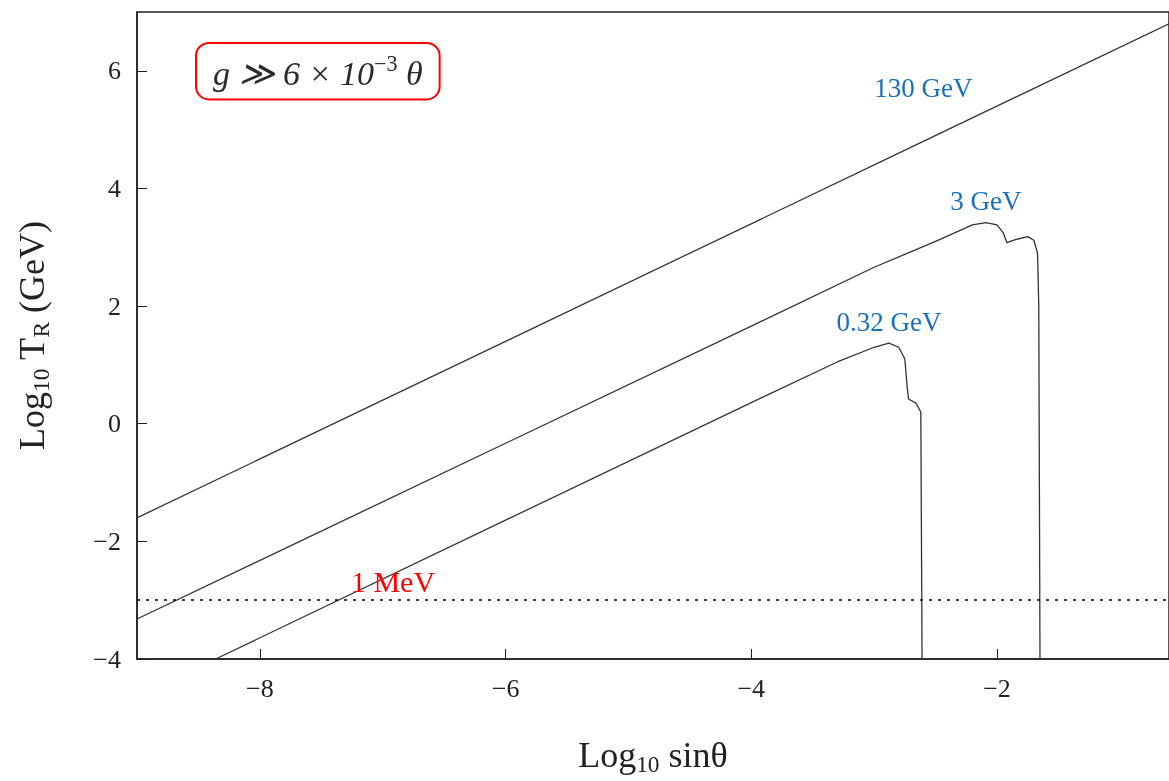 The width and height of the screenshot is (1169, 781). What do you see at coordinates (889, 321) in the screenshot?
I see `series-label: 0.32 GeV` at bounding box center [889, 321].